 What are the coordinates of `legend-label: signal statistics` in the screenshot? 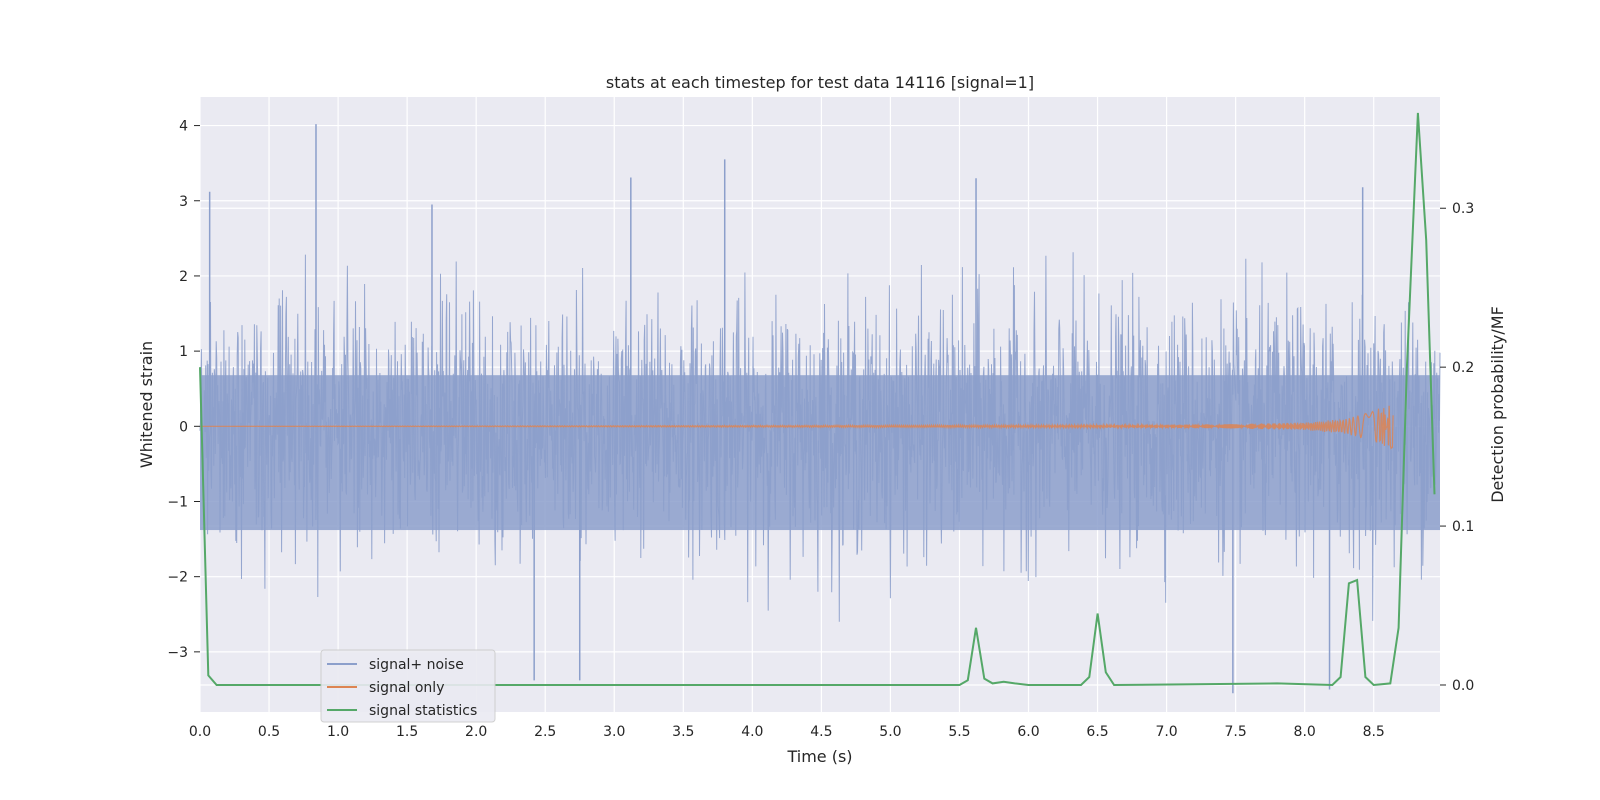 It's located at (423, 711).